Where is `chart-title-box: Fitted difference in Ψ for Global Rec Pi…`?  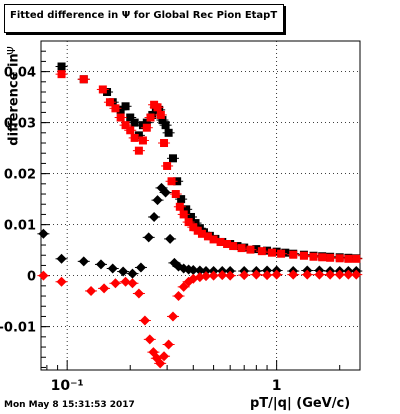
chart-title-box: Fitted difference in Ψ for Global Rec Pi… is located at coordinates (144, 18).